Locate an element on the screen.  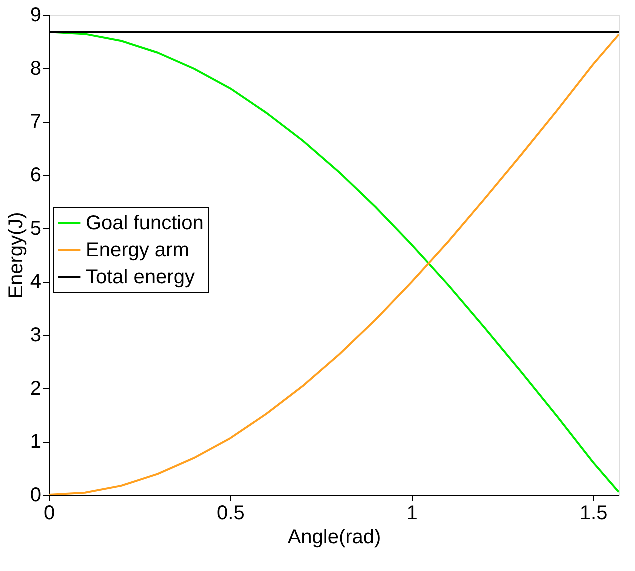
x-tick-label: 1.5 is located at coordinates (594, 513).